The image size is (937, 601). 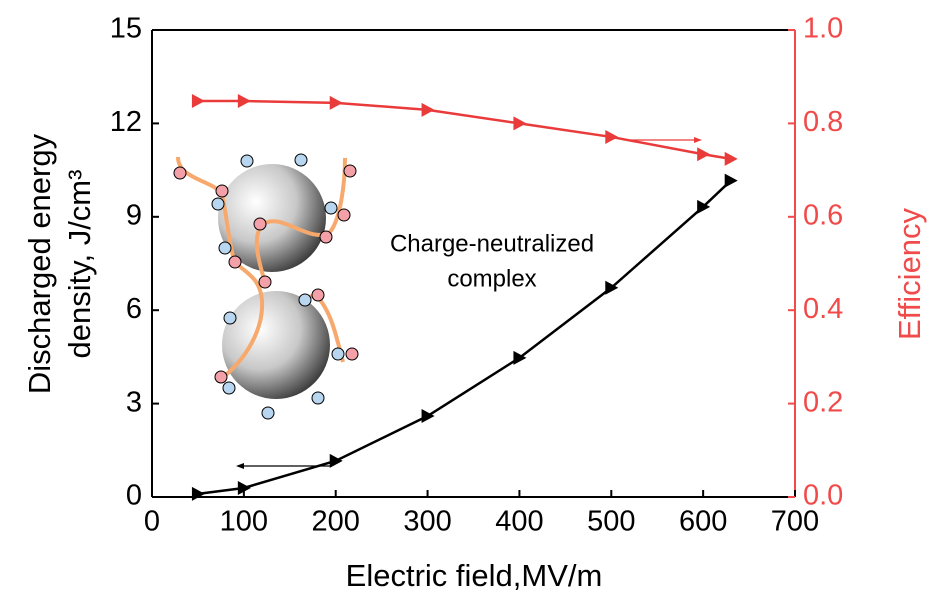 What do you see at coordinates (39, 263) in the screenshot?
I see `y-axis-title: Discharged energy` at bounding box center [39, 263].